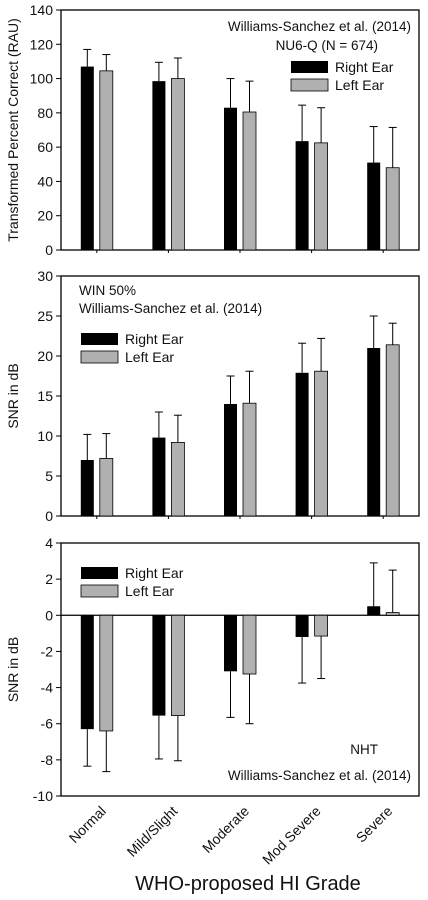 The height and width of the screenshot is (900, 428). What do you see at coordinates (49, 543) in the screenshot?
I see `y-tick-label: 4` at bounding box center [49, 543].